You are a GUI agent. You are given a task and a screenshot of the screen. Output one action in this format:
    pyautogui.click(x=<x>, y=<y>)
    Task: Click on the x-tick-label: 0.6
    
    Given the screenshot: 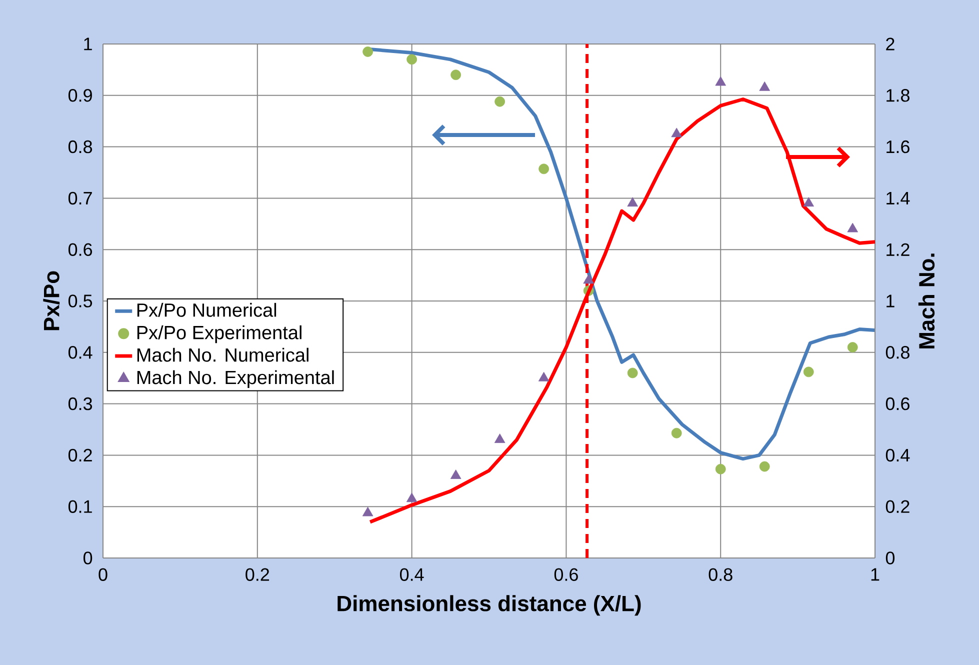 What is the action you would take?
    pyautogui.click(x=566, y=574)
    